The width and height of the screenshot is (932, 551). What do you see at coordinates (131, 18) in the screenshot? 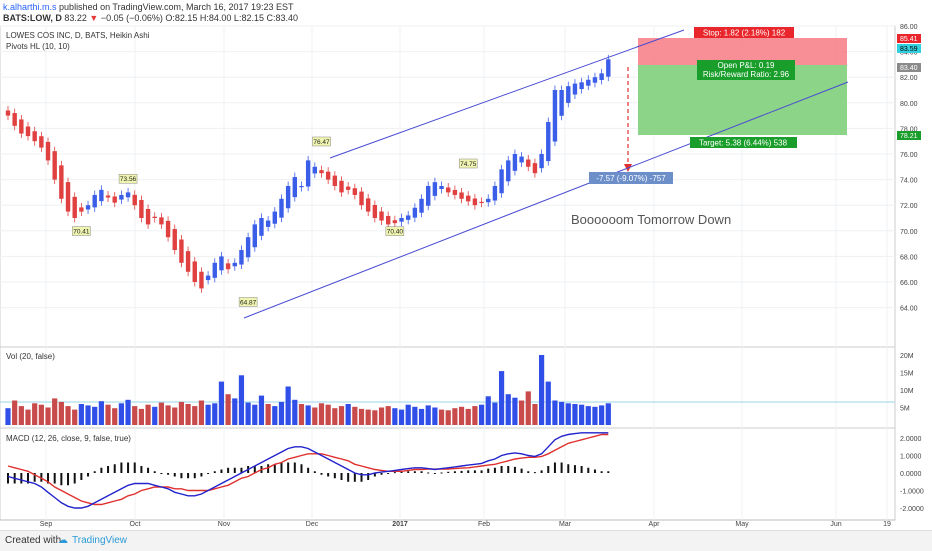
I see `change-value: −0.05 (−0.06%)` at bounding box center [131, 18].